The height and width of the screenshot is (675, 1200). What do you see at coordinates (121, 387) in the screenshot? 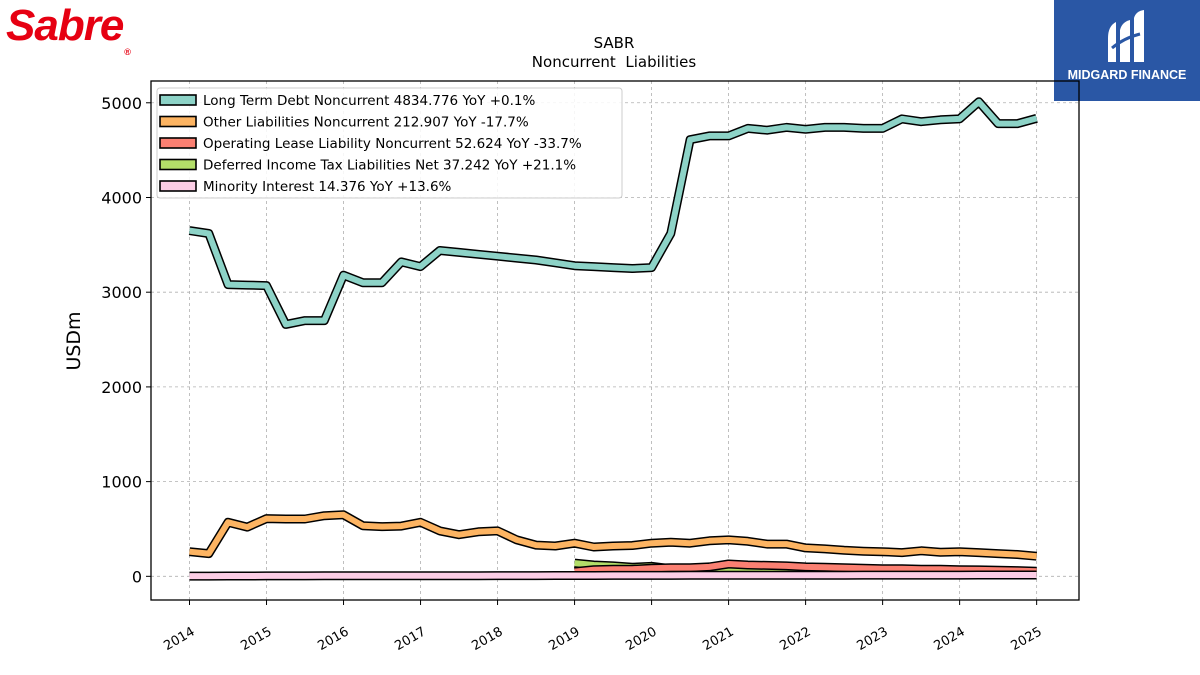
I see `y-tick-label: 2000` at bounding box center [121, 387].